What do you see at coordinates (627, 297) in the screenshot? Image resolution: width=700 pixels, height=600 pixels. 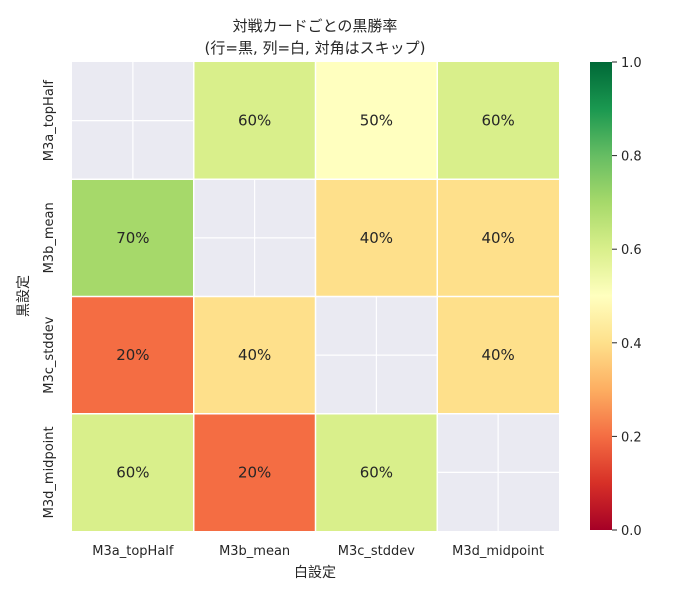 I see `colorbar-ticks: 0.0 0.2 0.4 0.6 0.8 1.0` at bounding box center [627, 297].